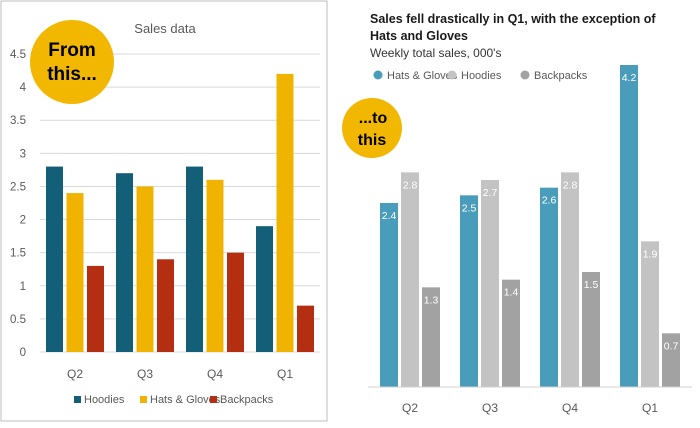 This screenshot has width=700, height=428. Describe the element at coordinates (511, 333) in the screenshot. I see `after-bar-backpacks-q3` at that location.